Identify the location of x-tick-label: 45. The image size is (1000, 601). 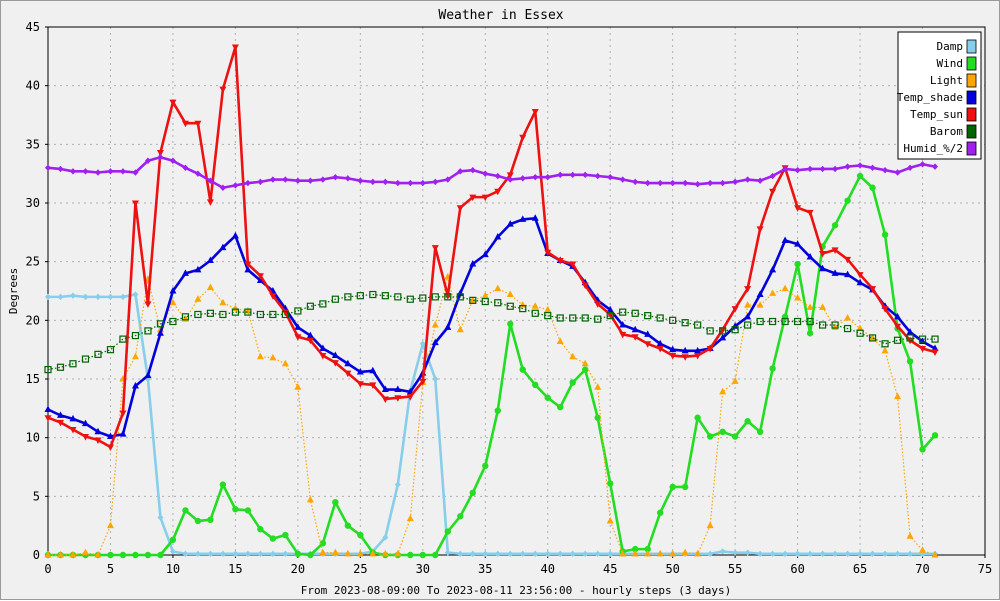
(610, 569).